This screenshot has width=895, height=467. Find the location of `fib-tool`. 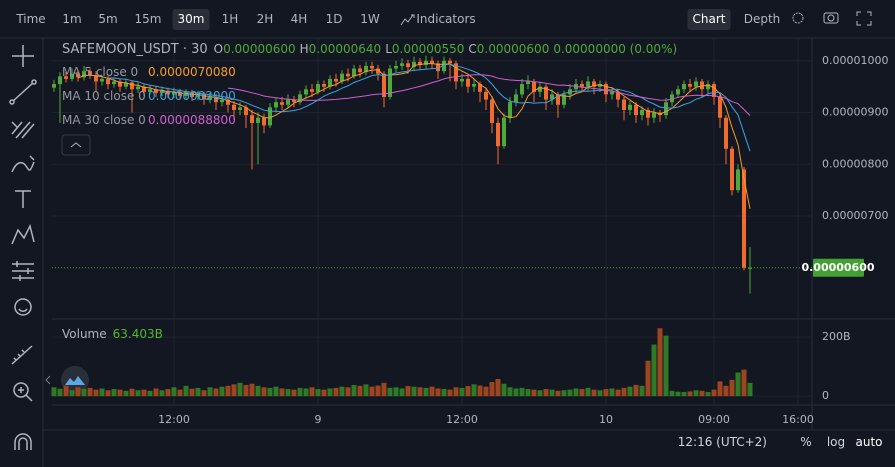

fib-tool is located at coordinates (23, 130).